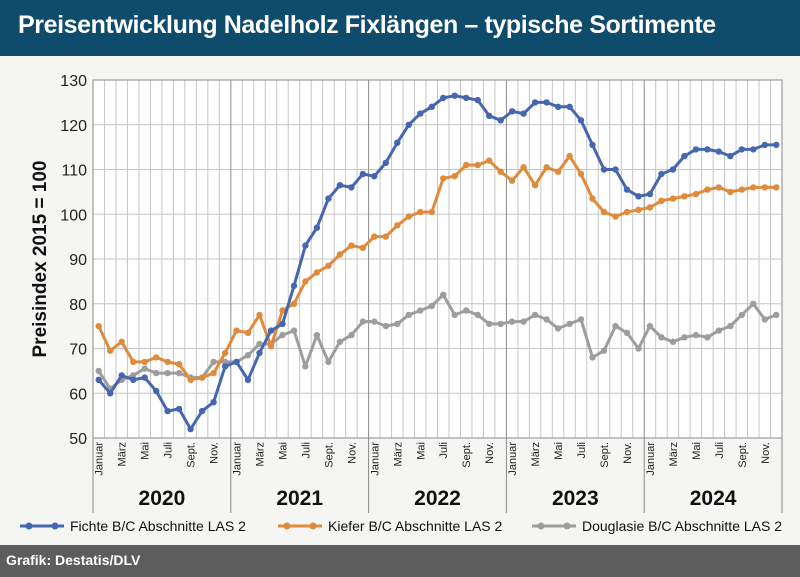 The height and width of the screenshot is (577, 800). I want to click on y-tick-label: 50, so click(78, 439).